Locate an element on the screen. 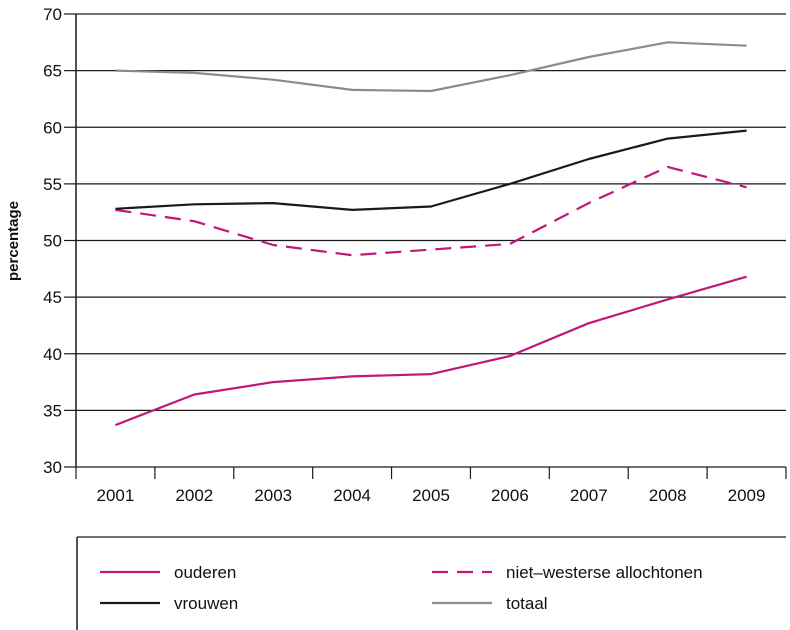 Image resolution: width=790 pixels, height=630 pixels. x-tick-label: 2001 is located at coordinates (116, 495).